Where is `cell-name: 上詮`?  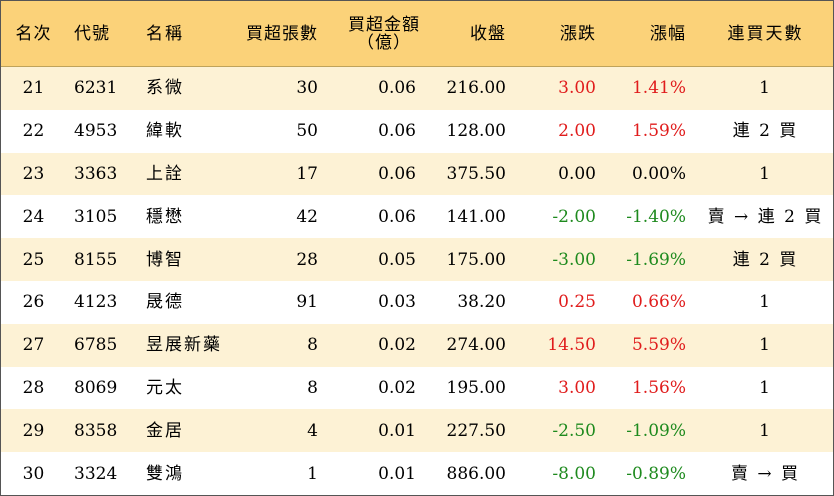 cell-name: 上詮 is located at coordinates (165, 173).